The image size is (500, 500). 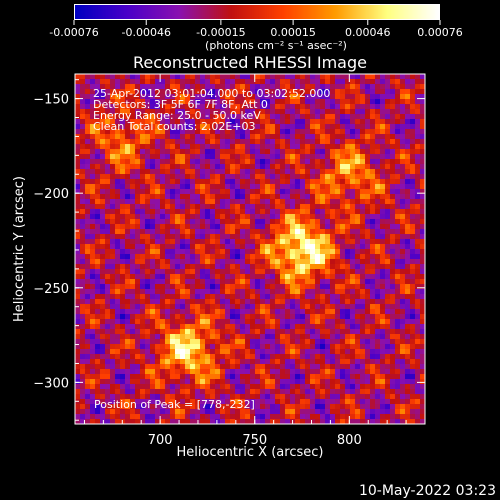 I want to click on colorbar-gradient, so click(x=257, y=12).